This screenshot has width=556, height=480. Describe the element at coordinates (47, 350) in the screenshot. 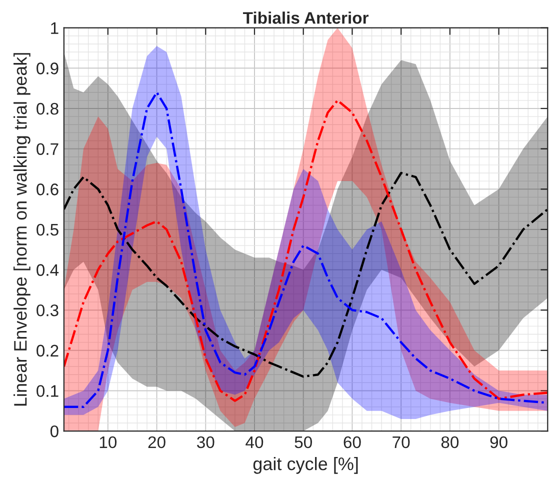

I see `y-tick-label: 0.2` at that location.